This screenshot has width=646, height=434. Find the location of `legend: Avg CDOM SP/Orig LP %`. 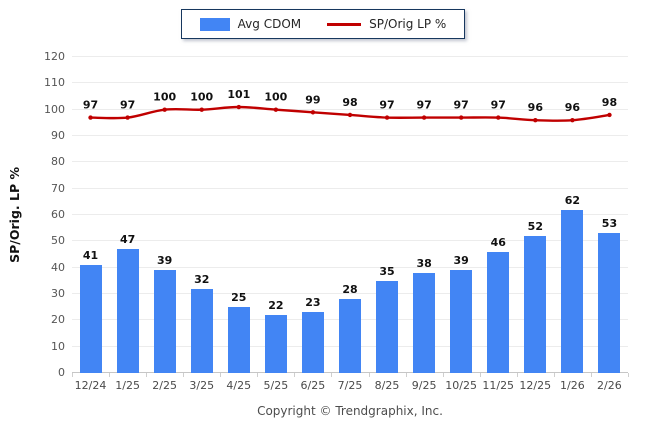

legend: Avg CDOM SP/Orig LP % is located at coordinates (323, 24).